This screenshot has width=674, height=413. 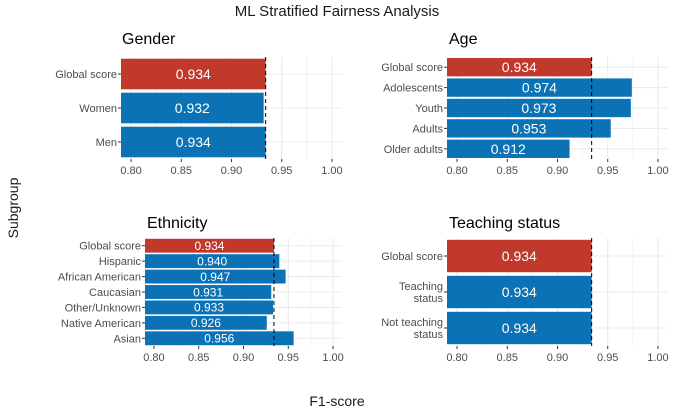 I want to click on panel-title: Teaching status, so click(x=504, y=223).